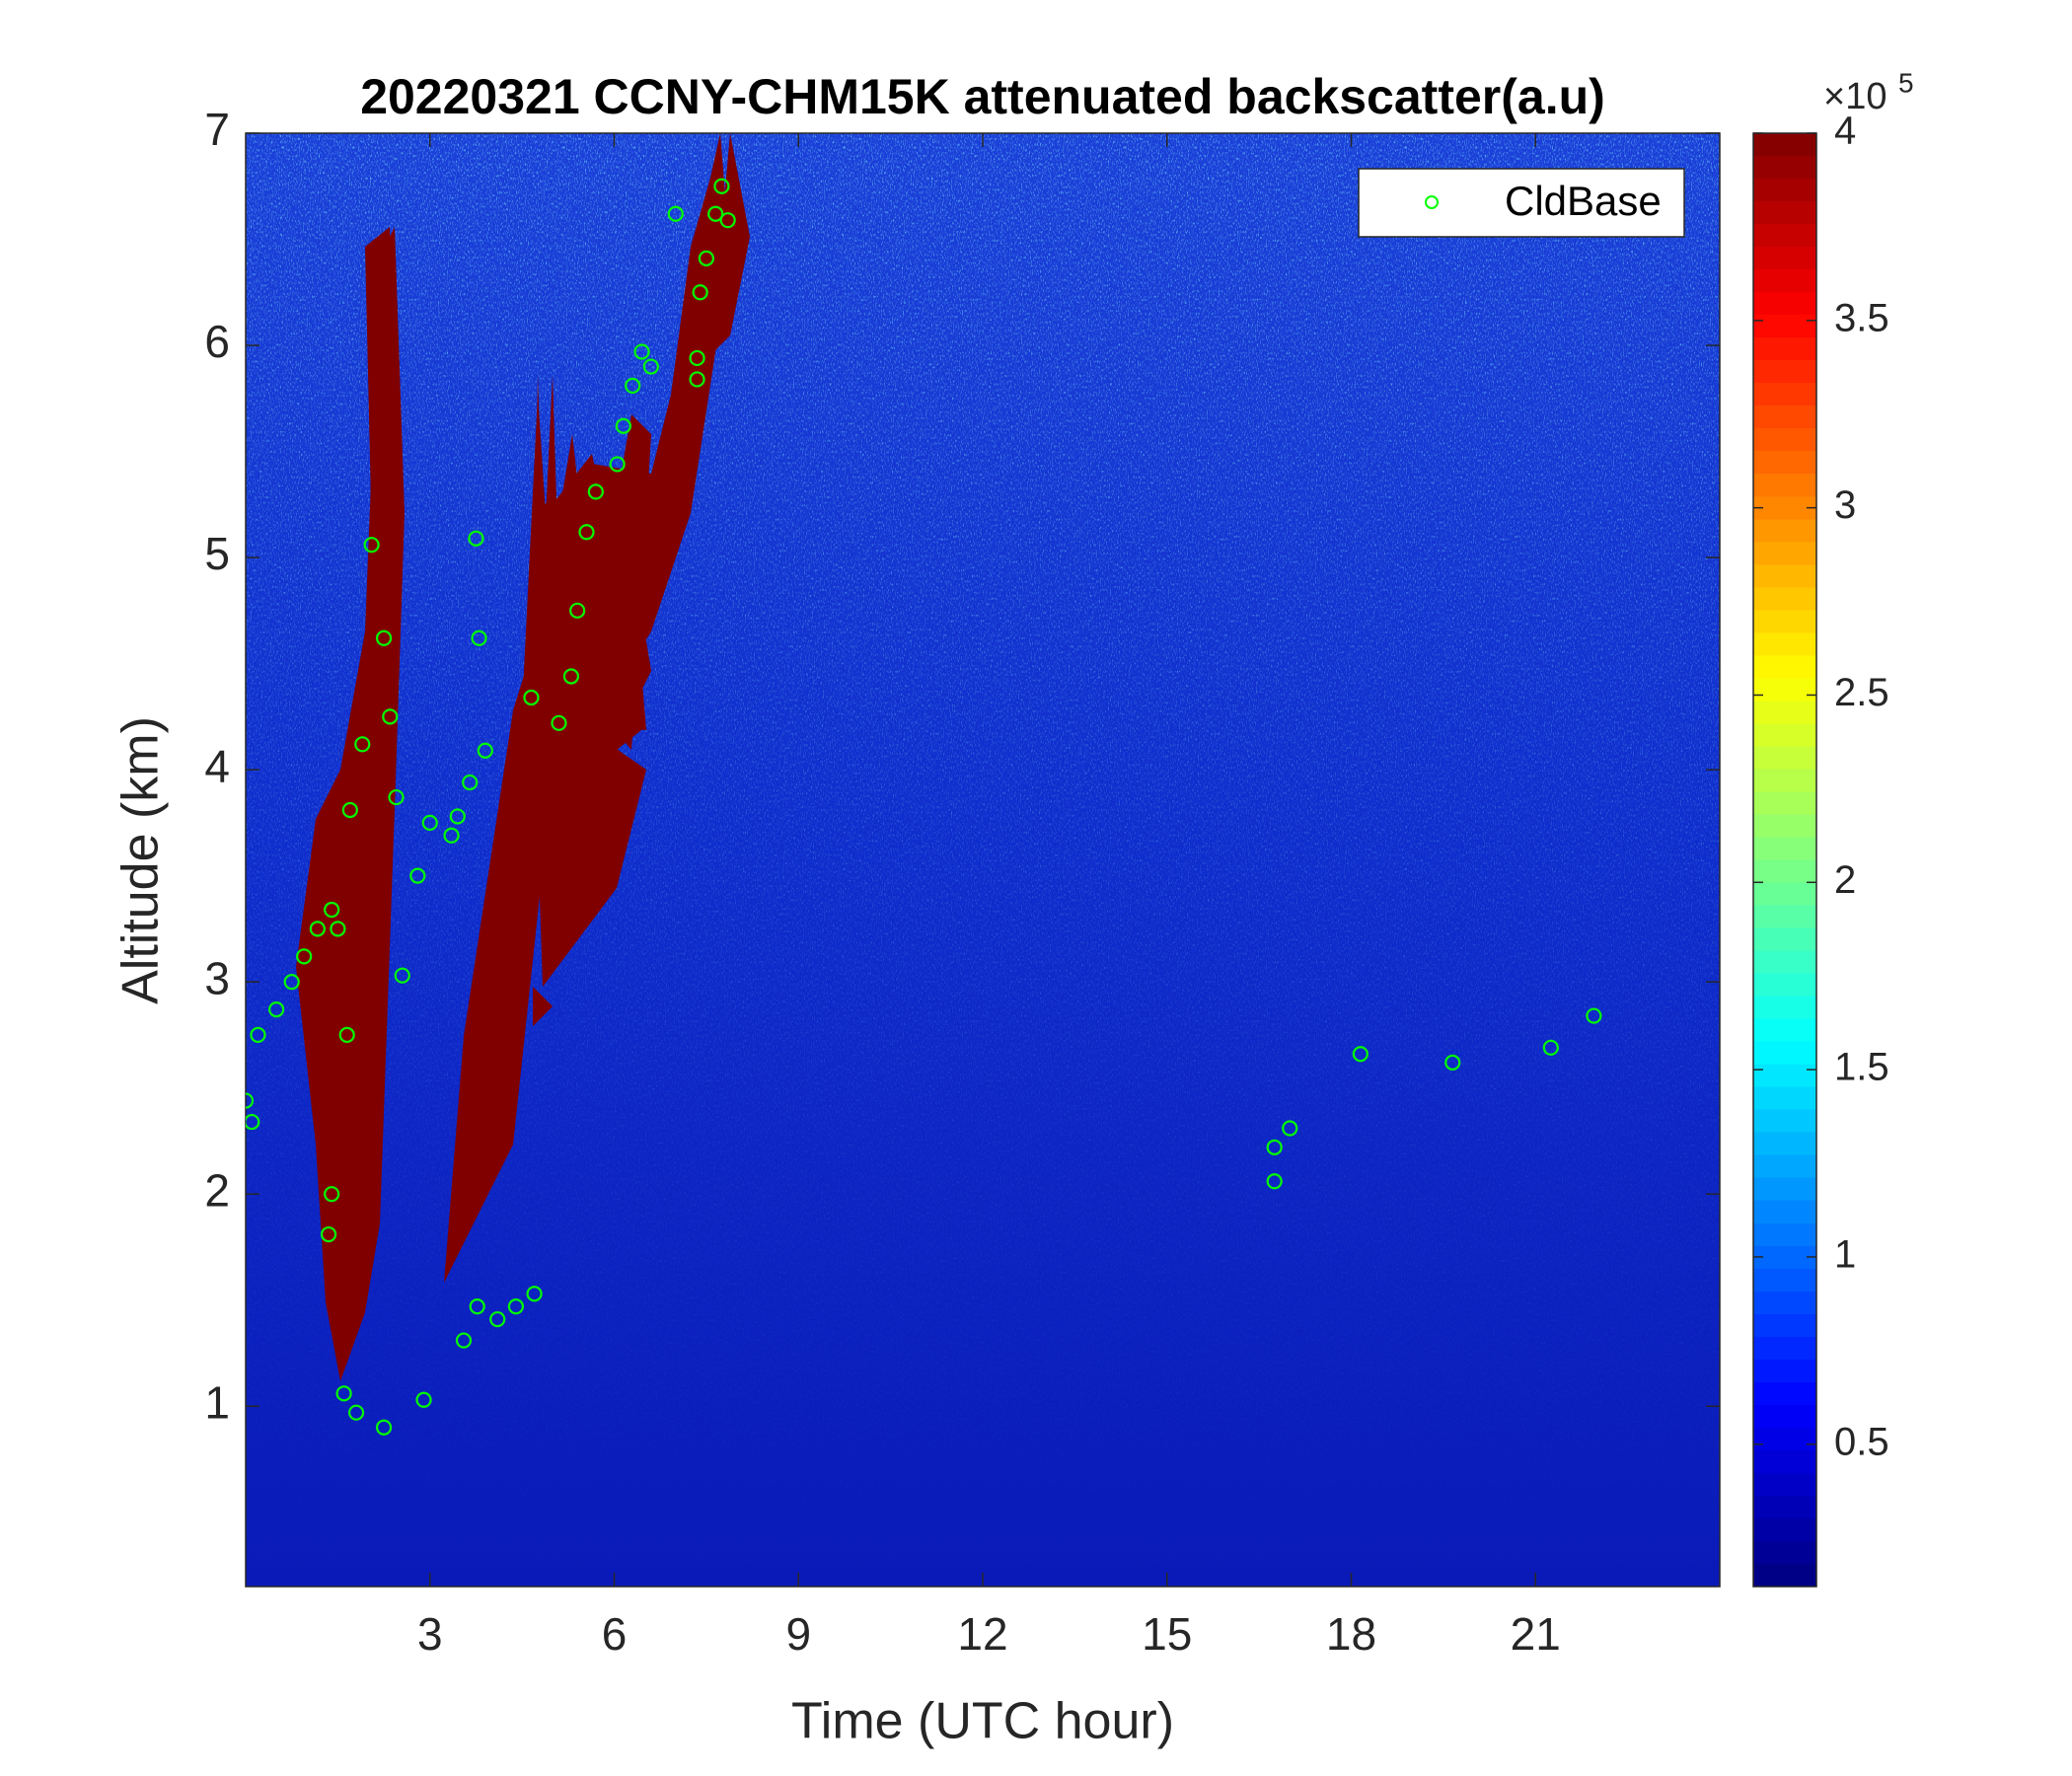 Image resolution: width=2072 pixels, height=1776 pixels. What do you see at coordinates (615, 1634) in the screenshot?
I see `x-tick-label: 6` at bounding box center [615, 1634].